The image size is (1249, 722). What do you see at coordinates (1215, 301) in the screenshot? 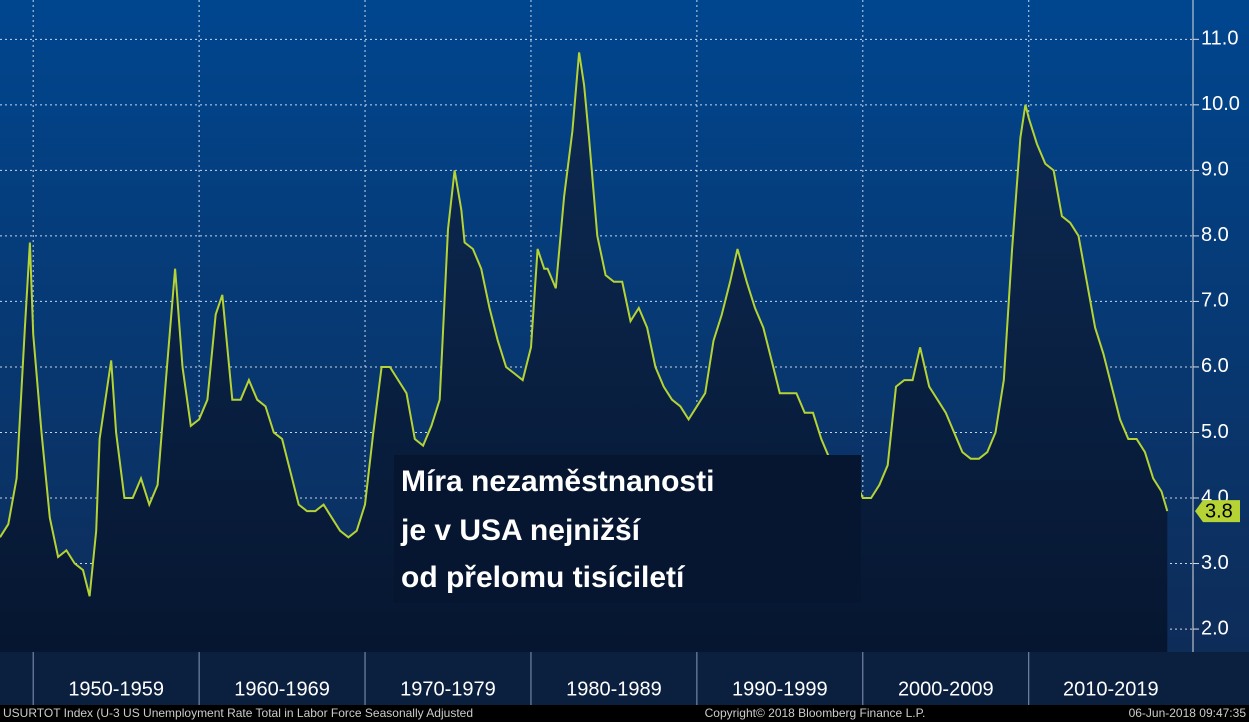
I see `y-tick-label: 7.0` at bounding box center [1215, 301].